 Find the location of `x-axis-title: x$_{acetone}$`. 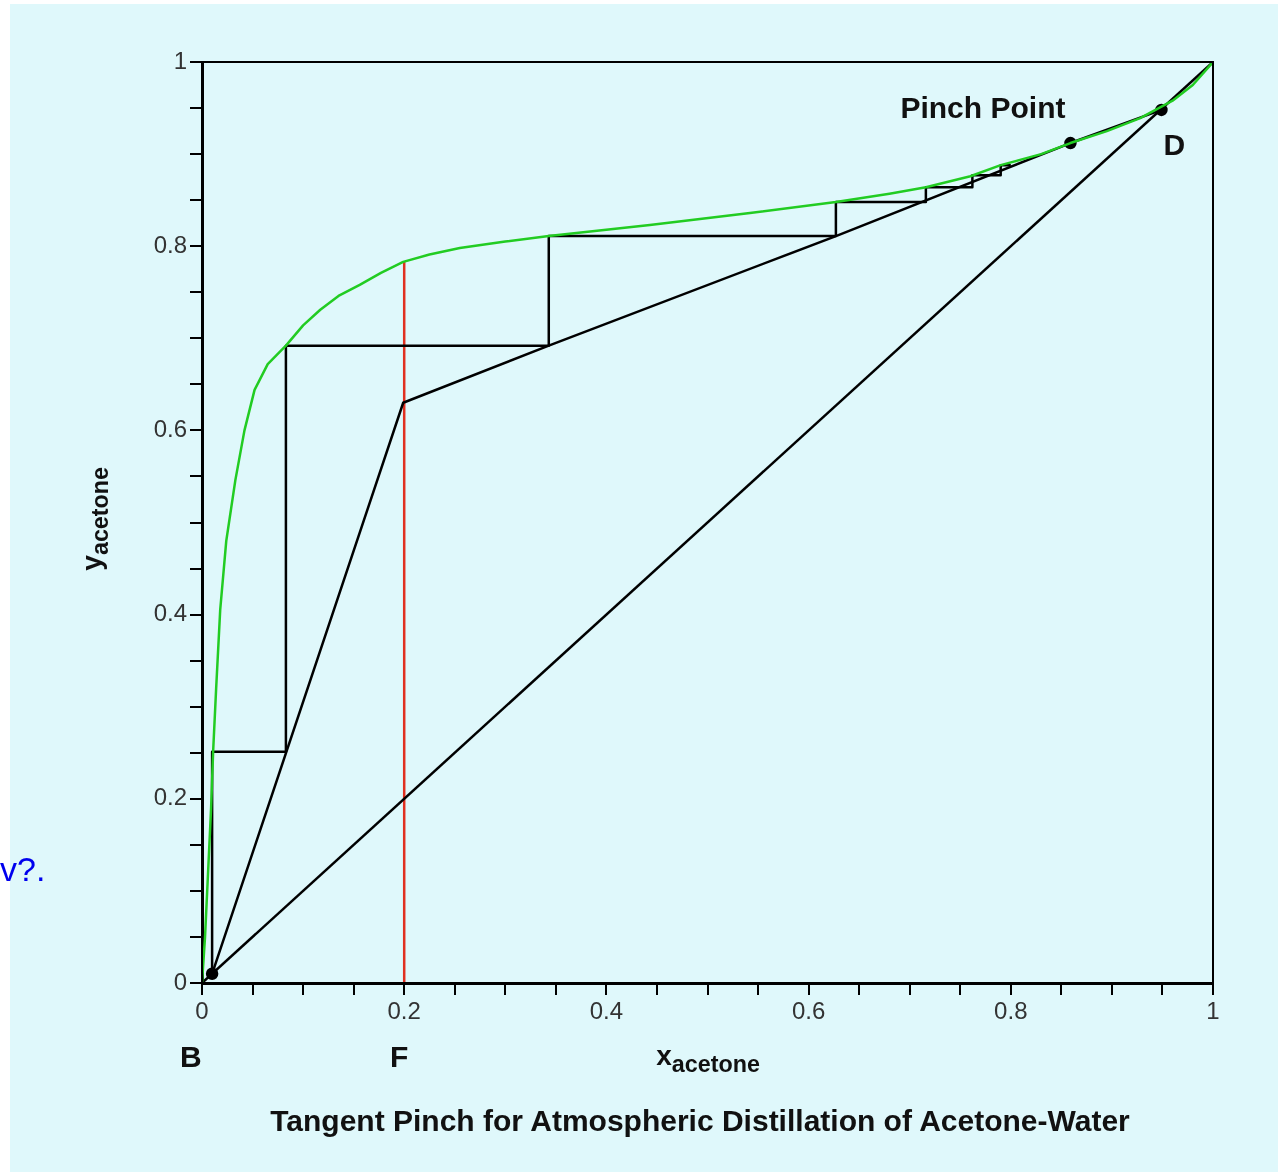

x-axis-title: x$_{acetone}$ is located at coordinates (708, 1059).